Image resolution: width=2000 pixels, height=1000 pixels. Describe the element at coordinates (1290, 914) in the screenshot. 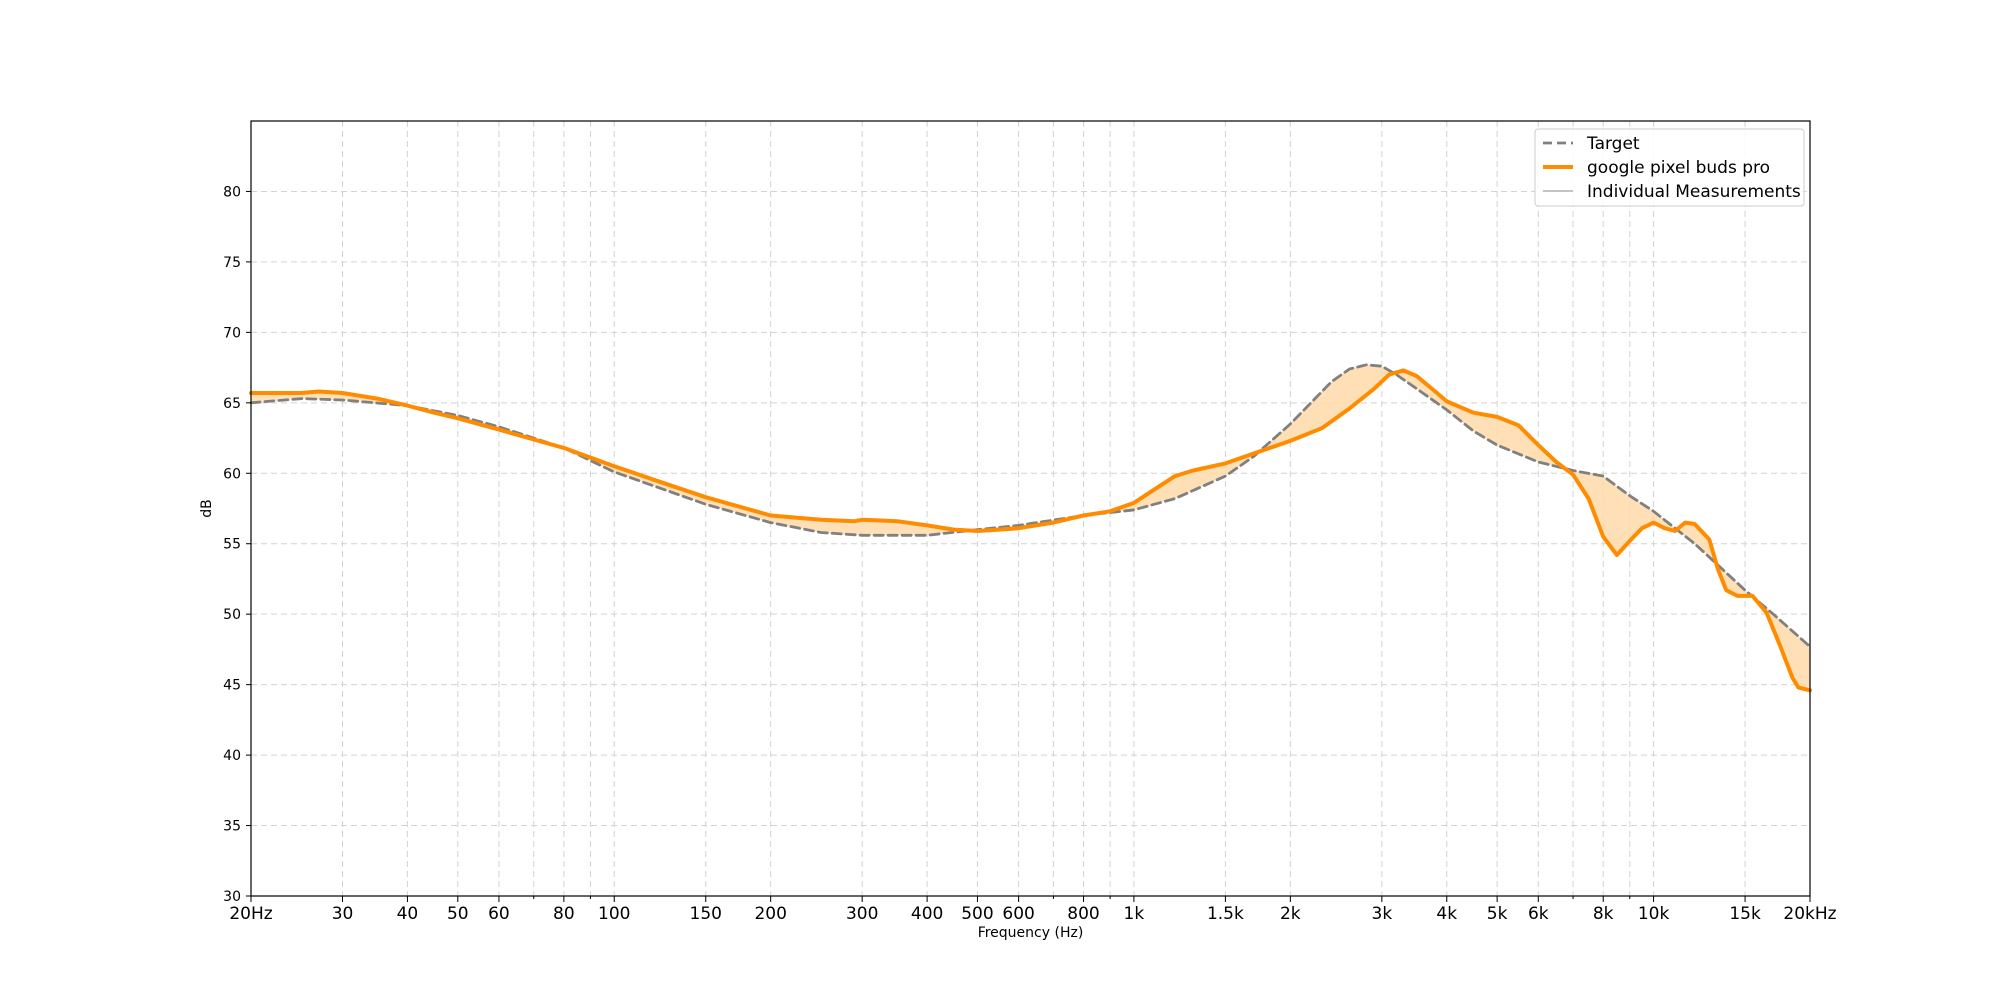

I see `x-tick-label: 2k` at that location.